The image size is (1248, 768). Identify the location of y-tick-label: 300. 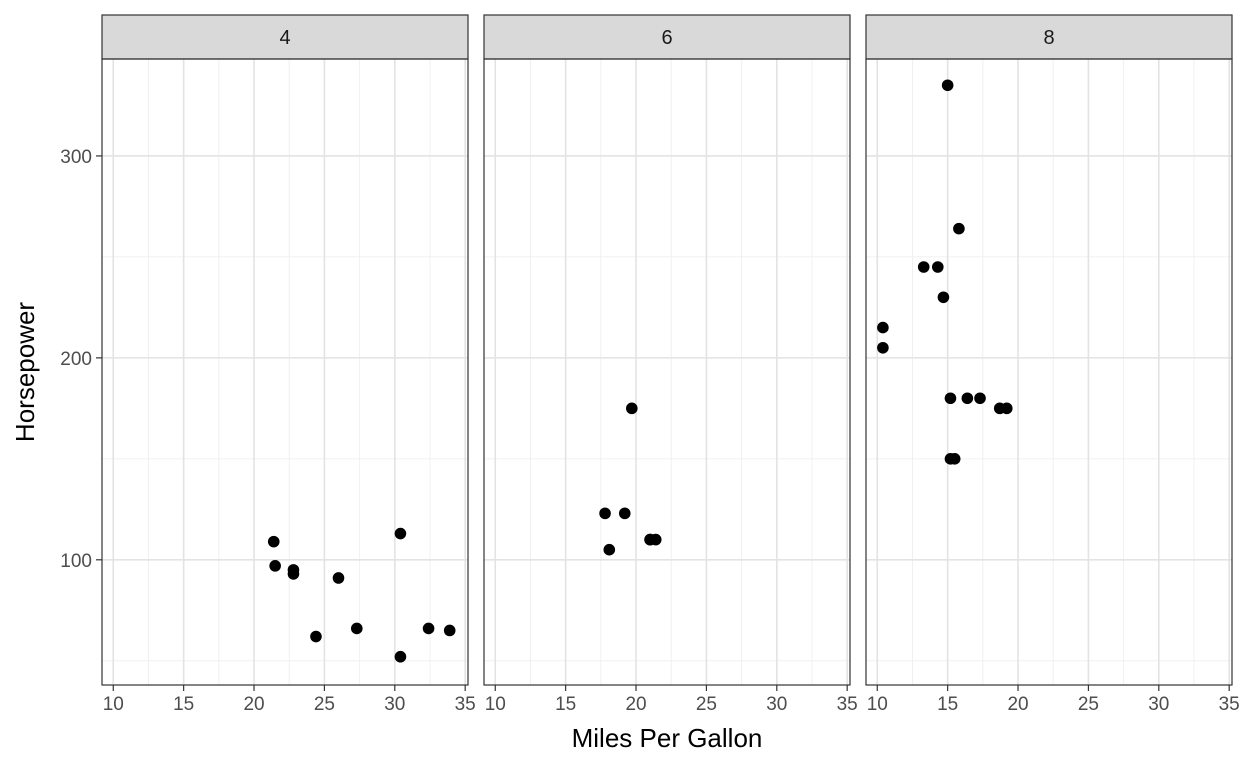
(76, 157).